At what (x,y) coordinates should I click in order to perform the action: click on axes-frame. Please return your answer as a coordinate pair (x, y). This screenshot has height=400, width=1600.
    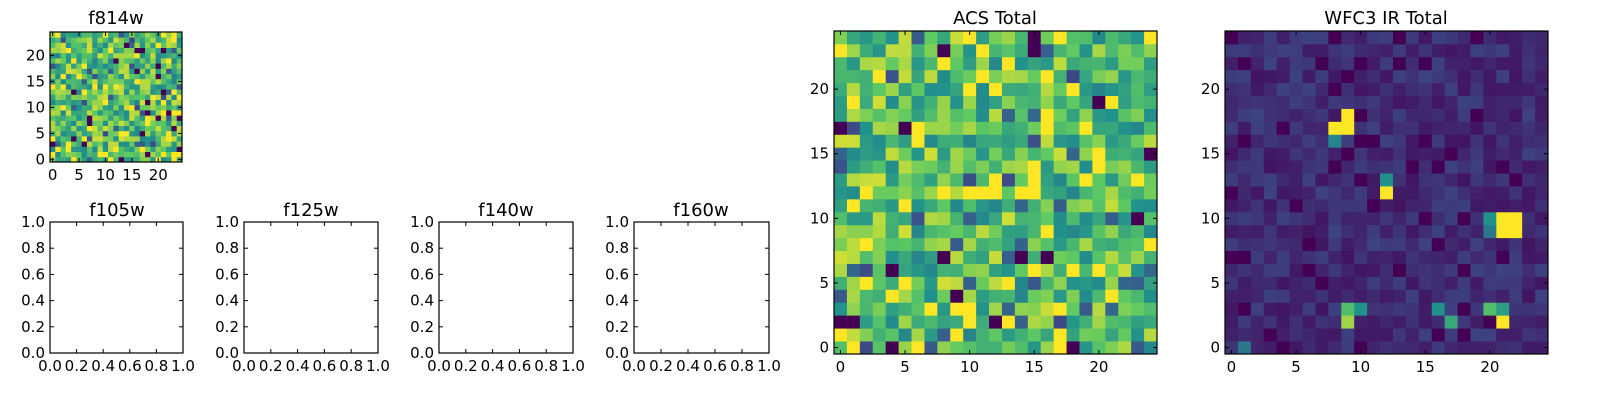
    Looking at the image, I should click on (701, 287).